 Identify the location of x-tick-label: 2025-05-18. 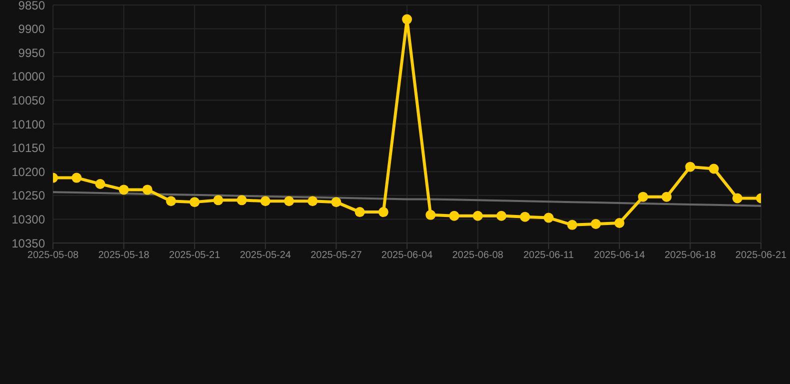
(124, 256).